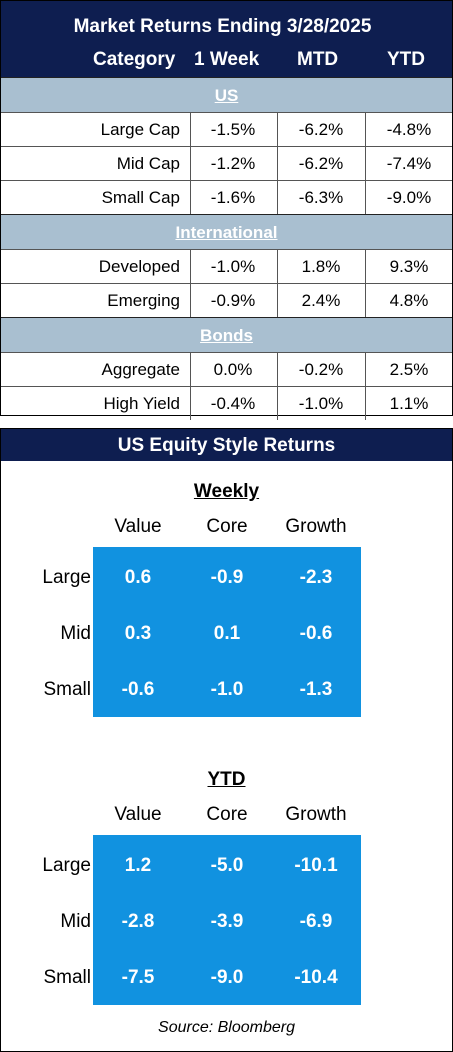 The image size is (453, 1052). Describe the element at coordinates (321, 197) in the screenshot. I see `mtd-value: -6.3%` at that location.